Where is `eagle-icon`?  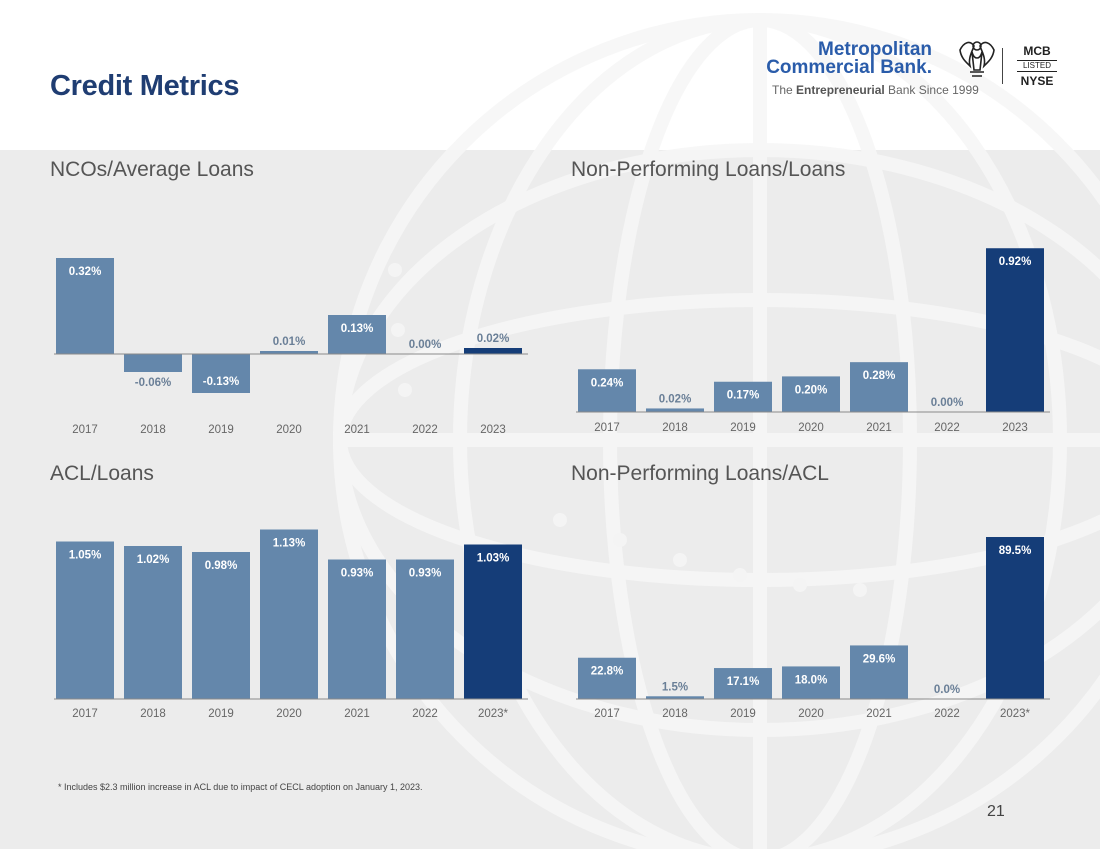 eagle-icon is located at coordinates (977, 59).